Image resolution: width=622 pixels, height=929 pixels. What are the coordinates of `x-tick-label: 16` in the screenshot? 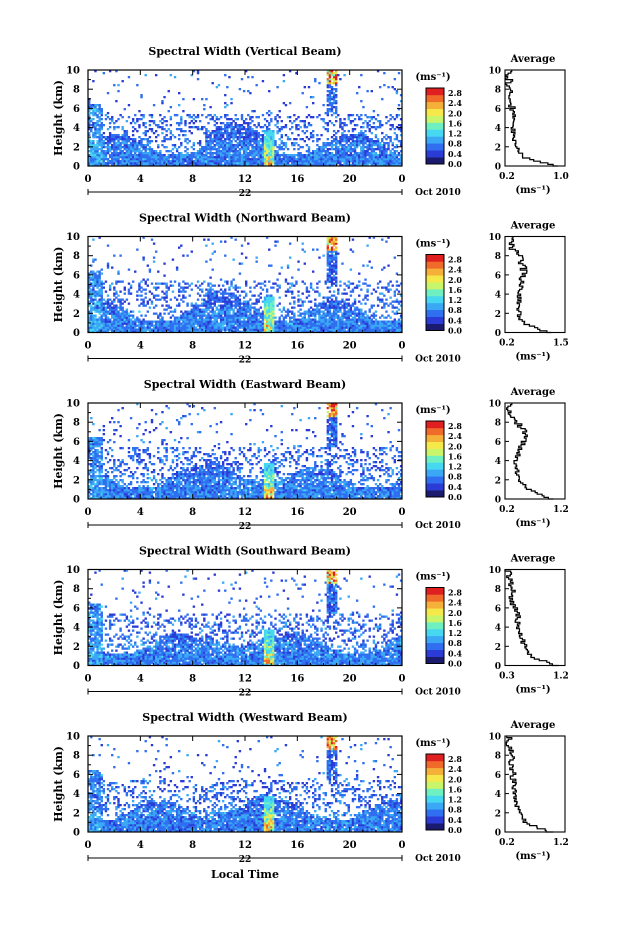 It's located at (297, 179).